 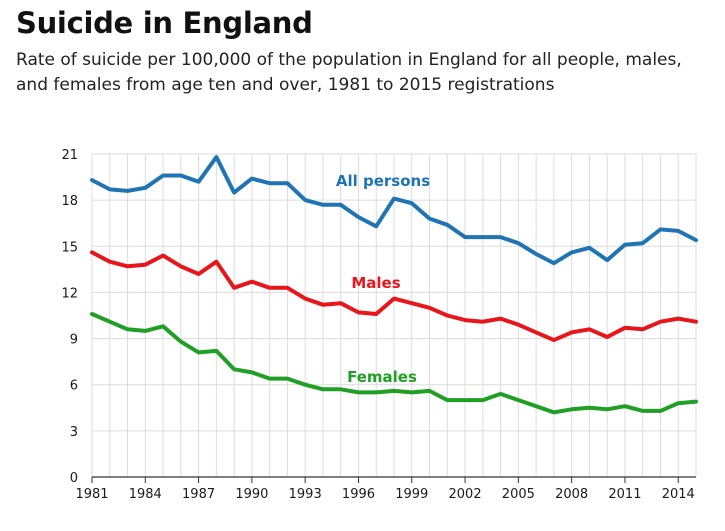 What do you see at coordinates (394, 296) in the screenshot?
I see `series-line-males` at bounding box center [394, 296].